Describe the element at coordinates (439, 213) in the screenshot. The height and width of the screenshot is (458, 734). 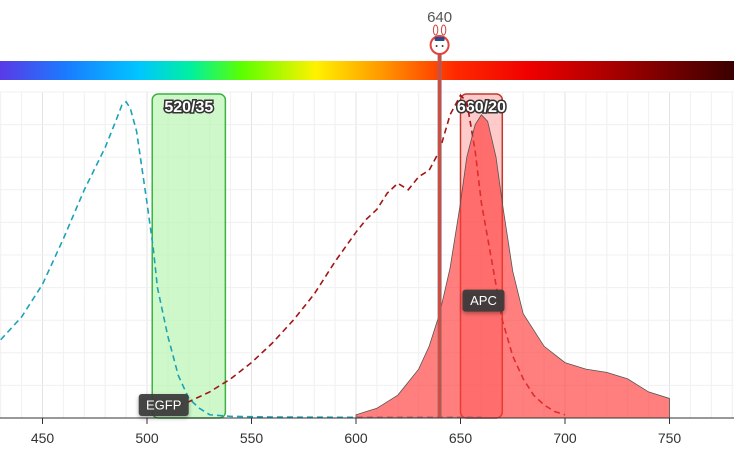
I see `laser-line: 640` at that location.